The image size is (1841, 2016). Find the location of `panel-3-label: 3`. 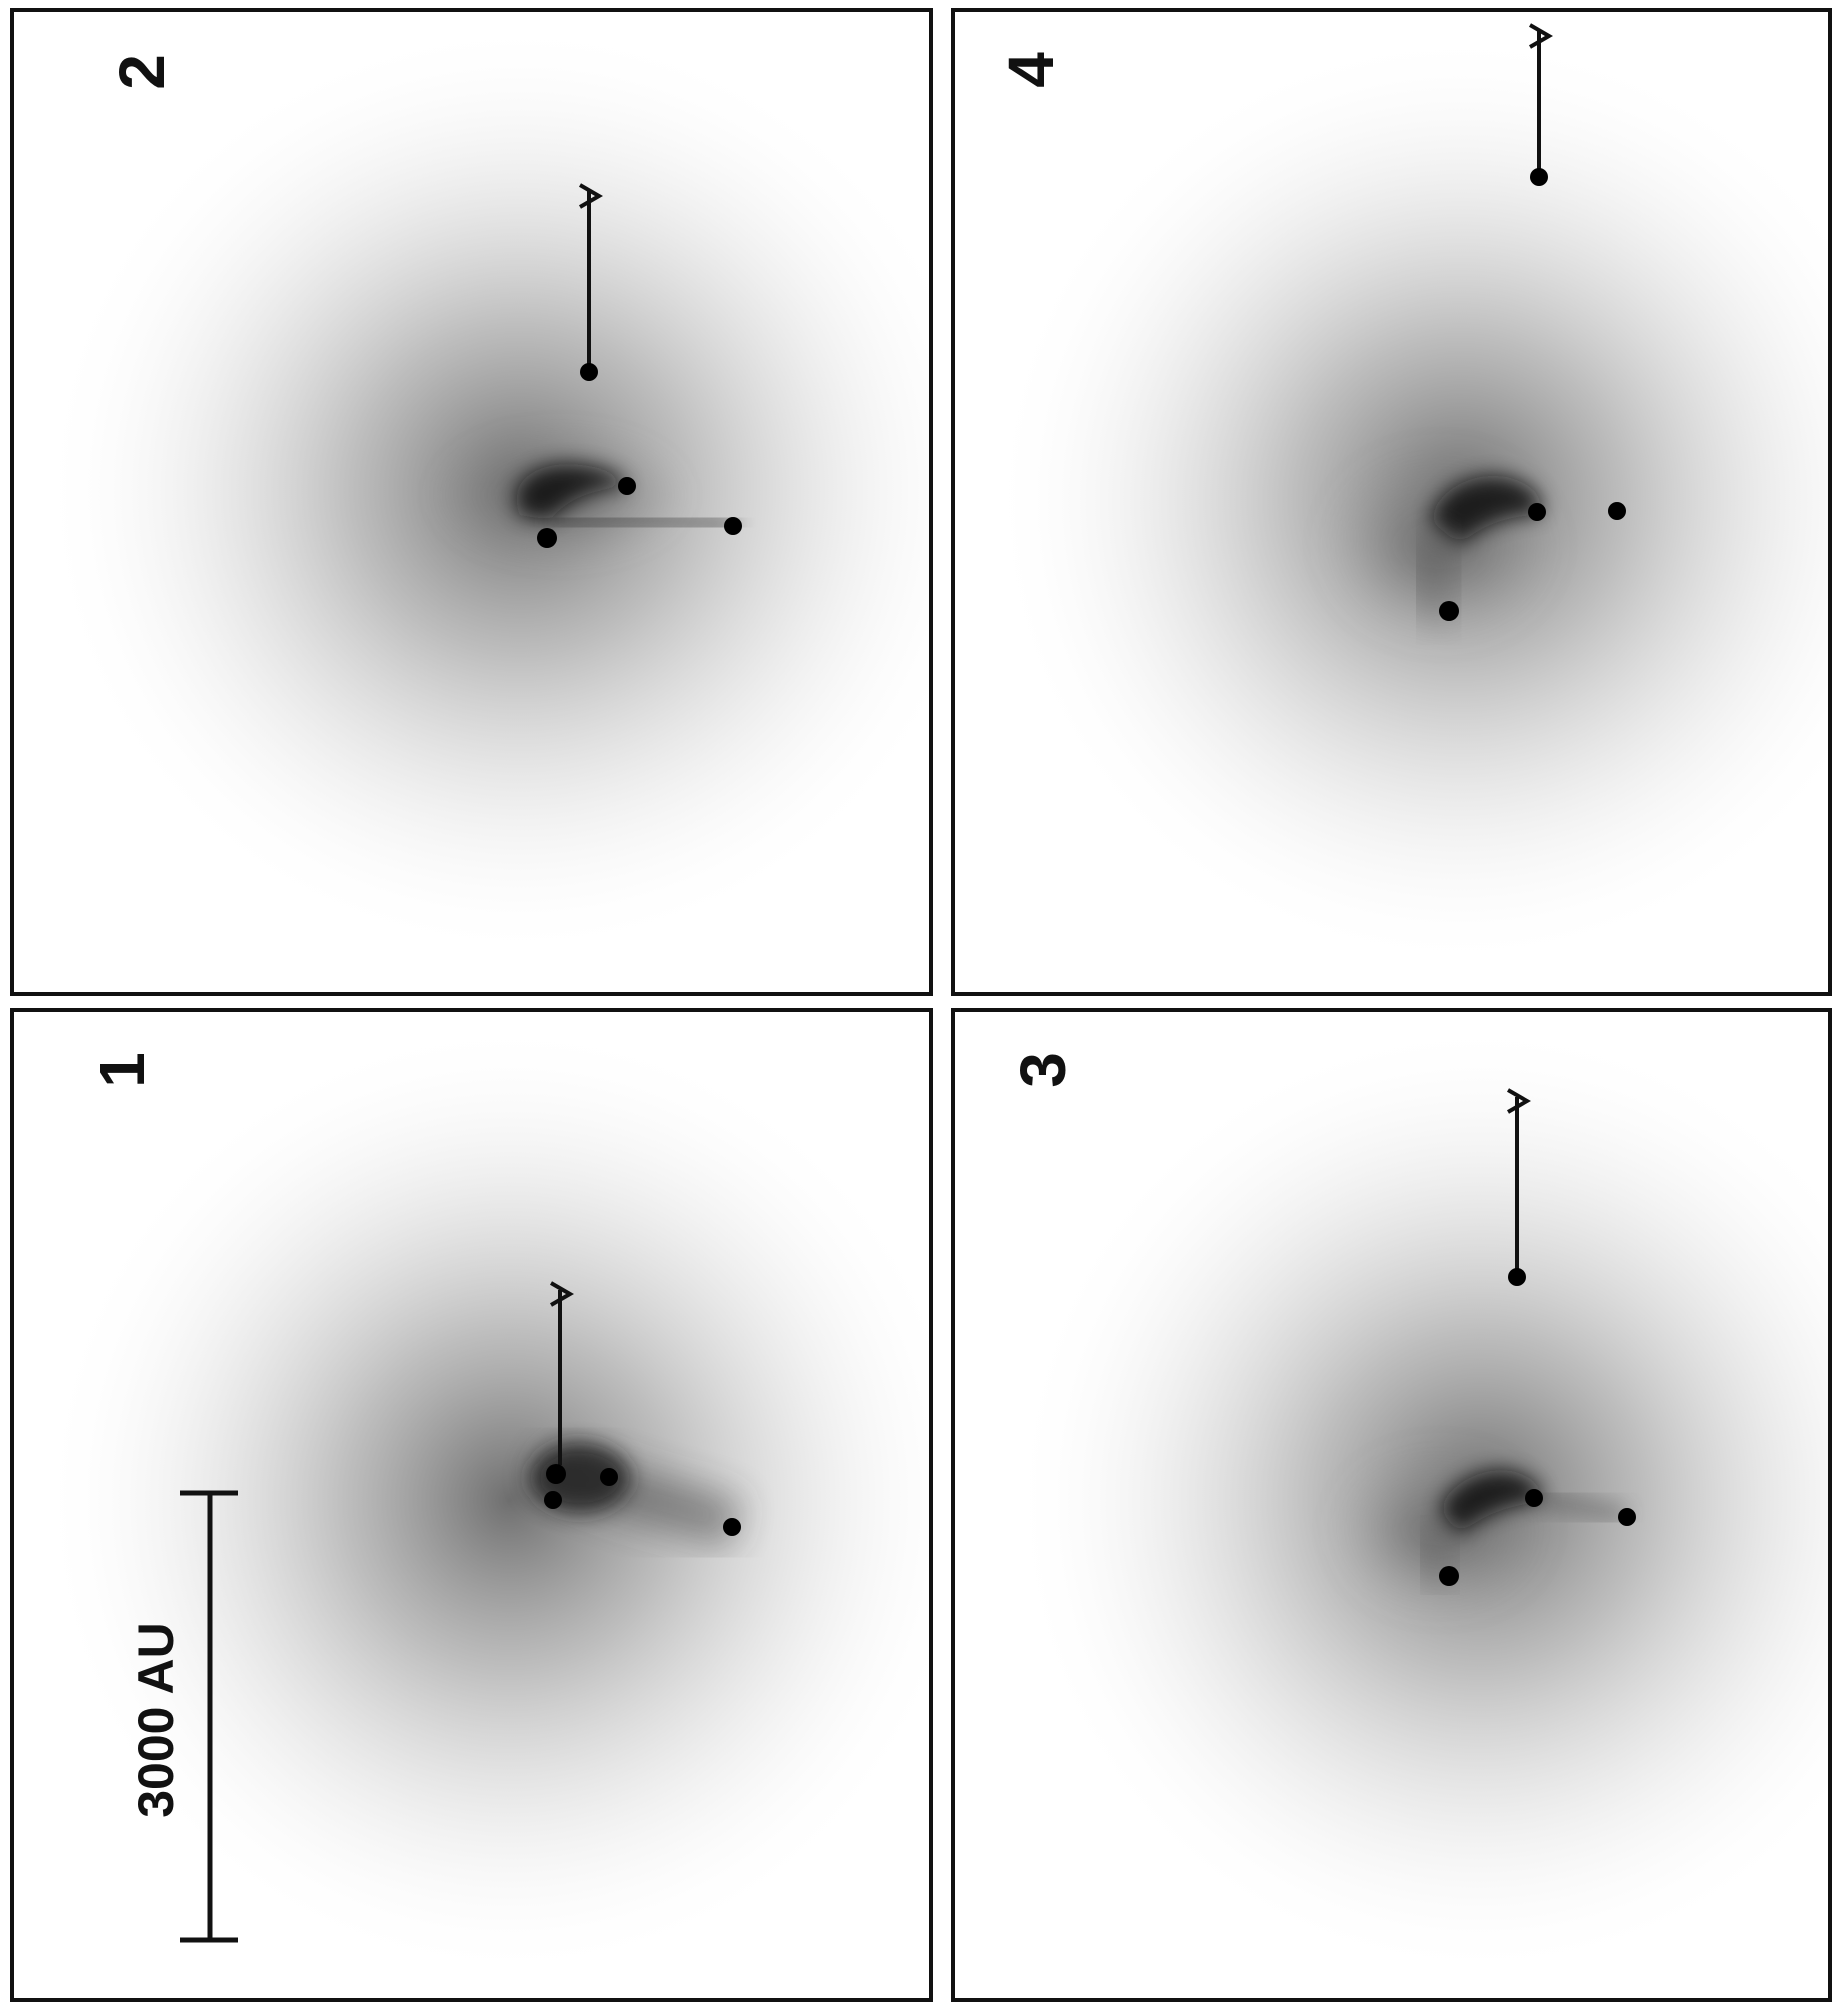

panel-3-label: 3 is located at coordinates (1043, 1070).